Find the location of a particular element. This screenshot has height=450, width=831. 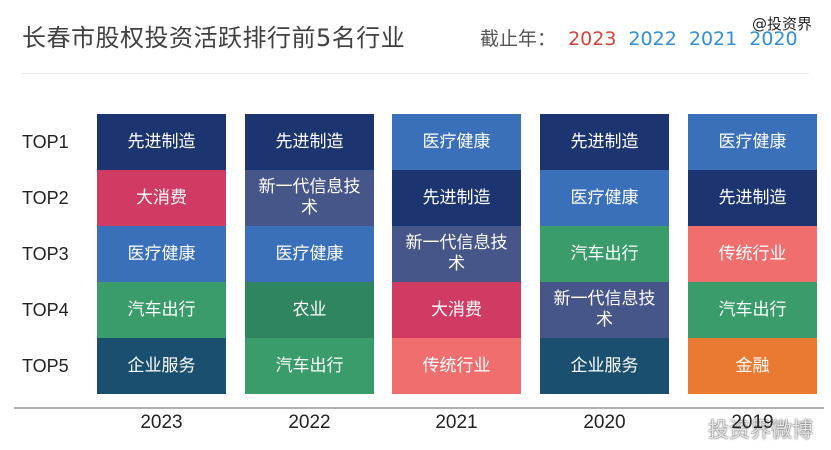

x-tick-label-2022: 2022 is located at coordinates (309, 422).